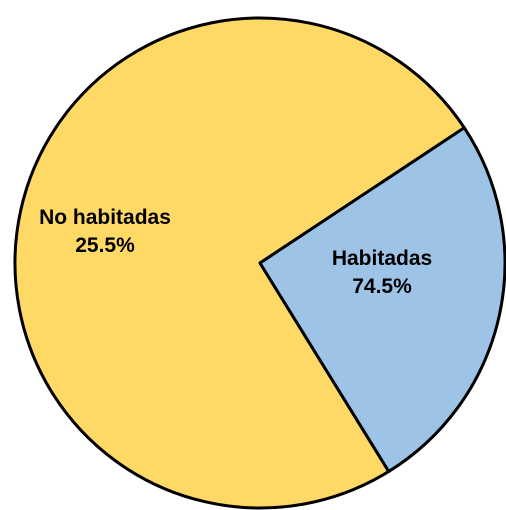  I want to click on slice-label-habitadas: Habitadas, so click(382, 258).